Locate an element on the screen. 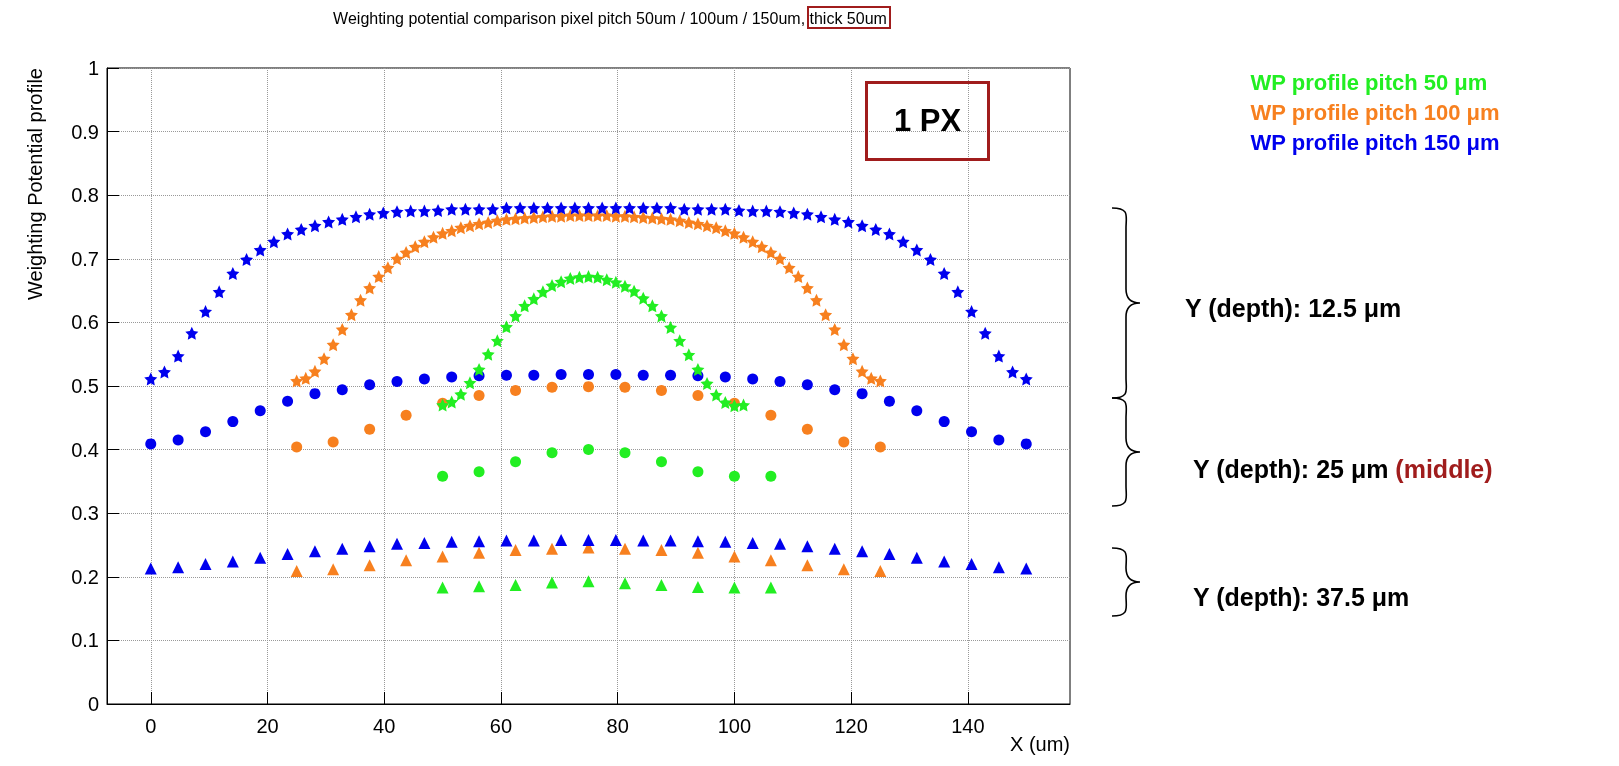 Image resolution: width=1619 pixels, height=766 pixels. y-tick-label: 0 is located at coordinates (93, 704).